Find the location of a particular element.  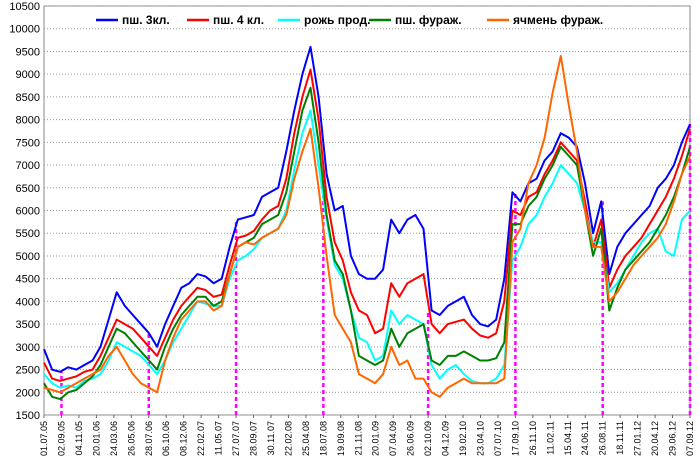

y-tick-label: 2500 is located at coordinates (28, 371).